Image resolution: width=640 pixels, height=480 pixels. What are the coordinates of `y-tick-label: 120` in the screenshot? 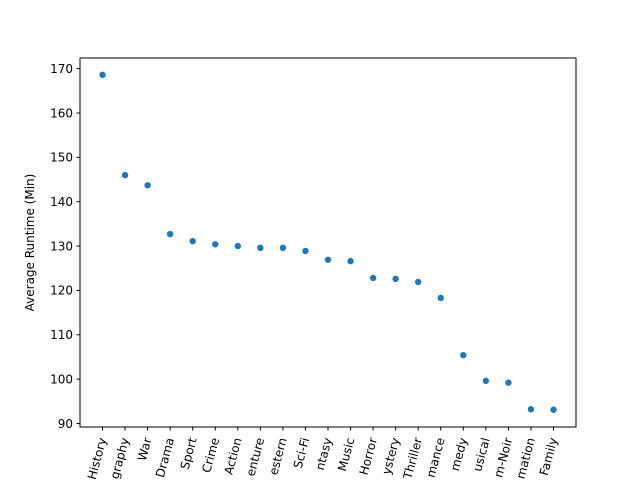 It's located at (61, 291).